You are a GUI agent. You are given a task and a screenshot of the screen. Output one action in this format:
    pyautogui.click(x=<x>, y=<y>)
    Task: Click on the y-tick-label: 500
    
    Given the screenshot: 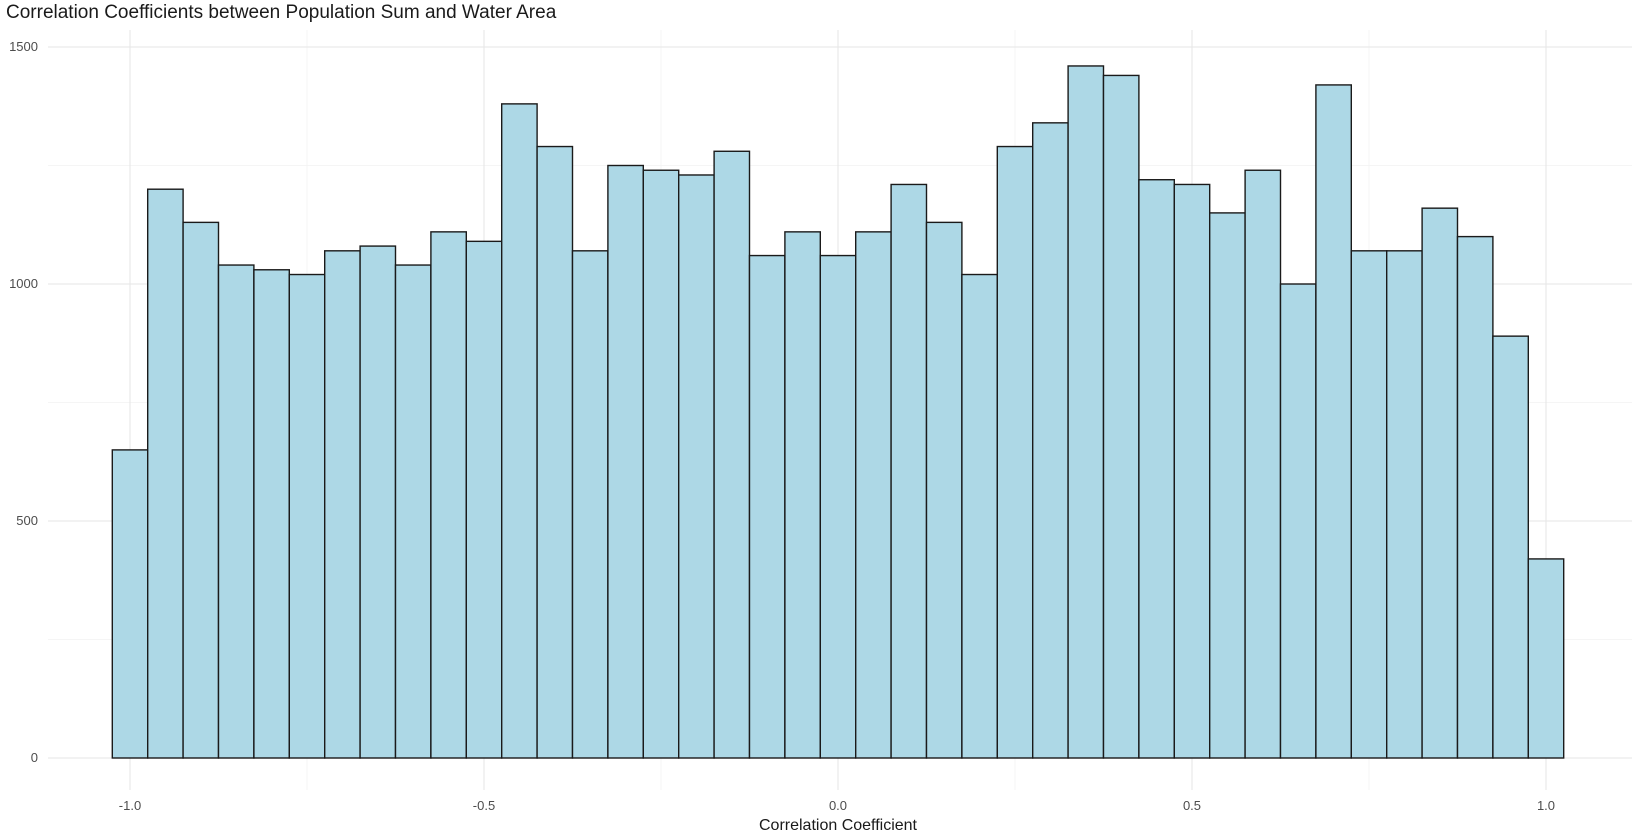 What is the action you would take?
    pyautogui.click(x=27, y=520)
    